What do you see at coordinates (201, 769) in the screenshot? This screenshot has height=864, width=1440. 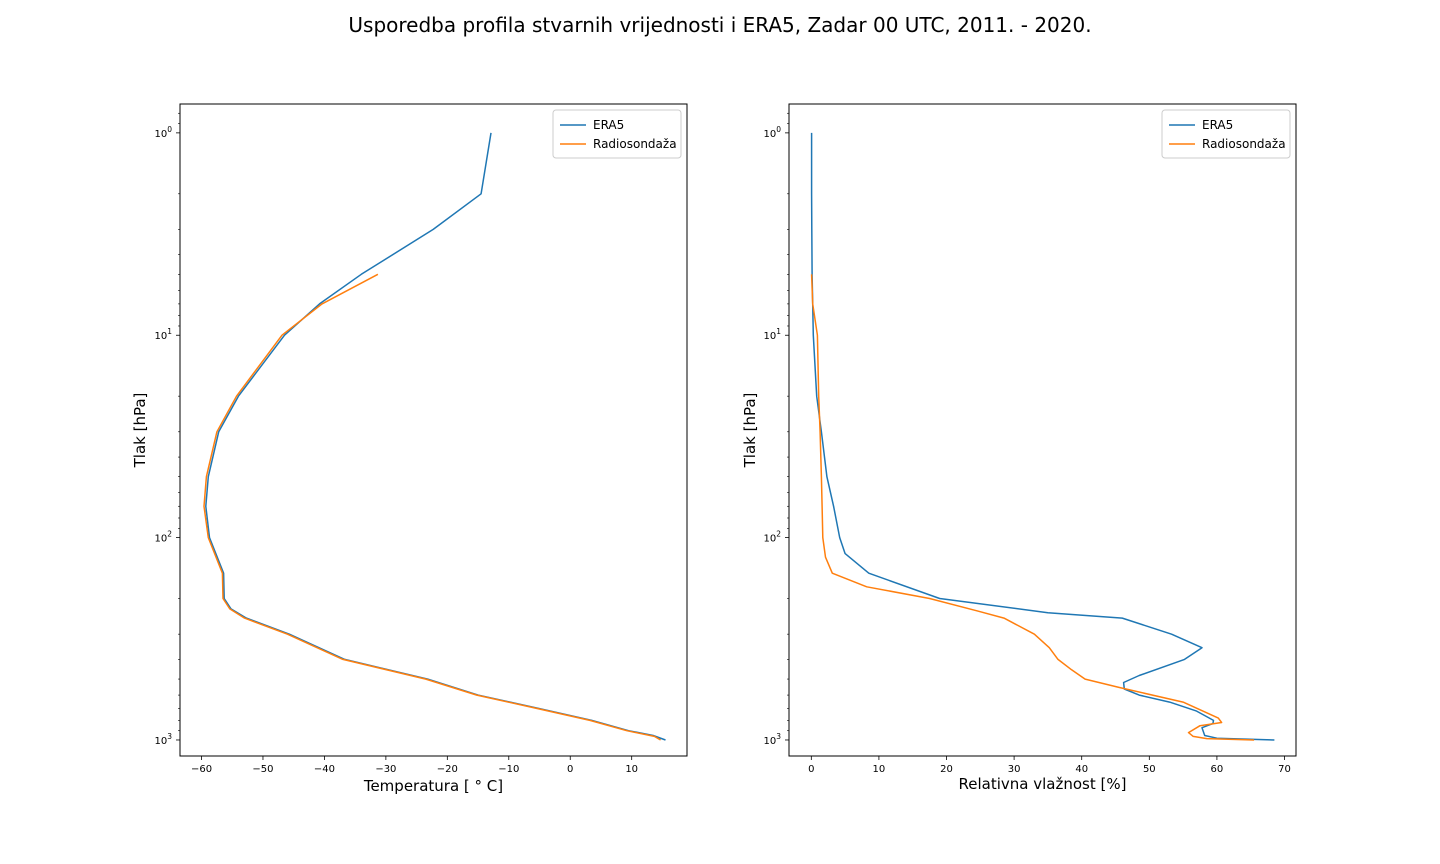 I see `temperature-xtick-label: −60` at bounding box center [201, 769].